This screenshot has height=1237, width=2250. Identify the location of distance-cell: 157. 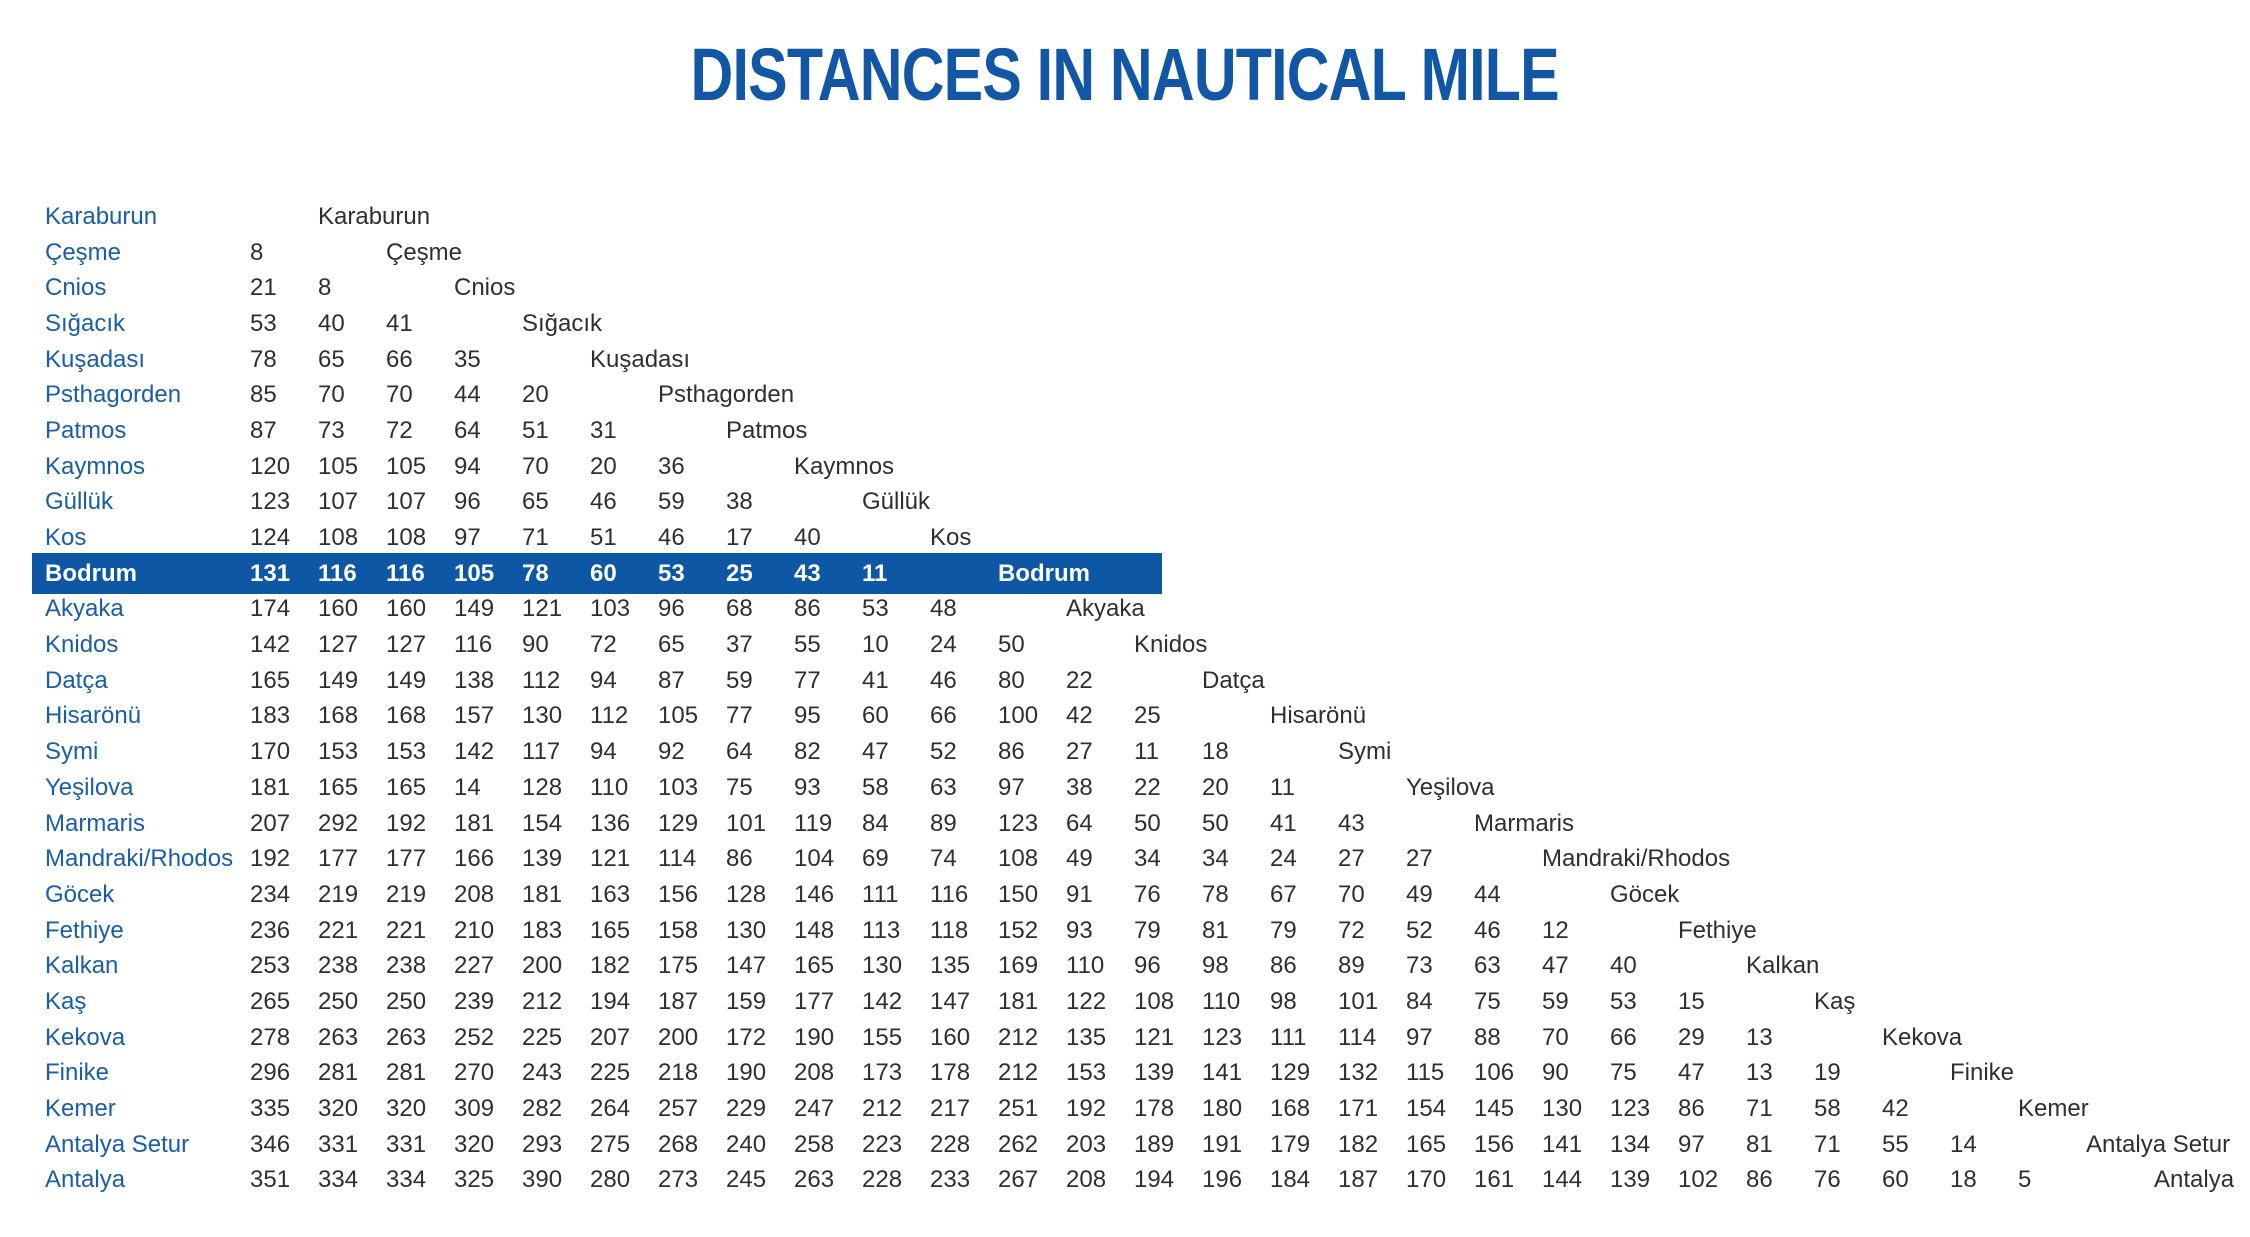
(474, 716).